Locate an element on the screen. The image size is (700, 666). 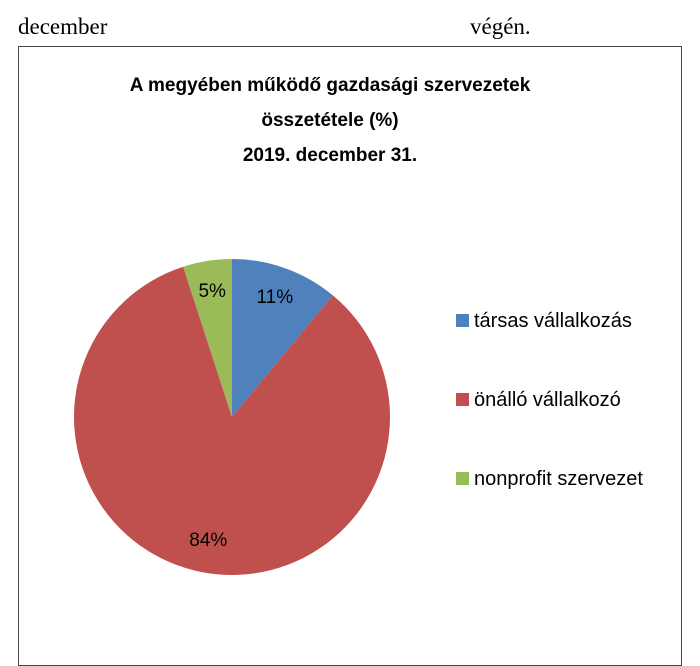
legend-label: nonprofit szervezet is located at coordinates (558, 479).